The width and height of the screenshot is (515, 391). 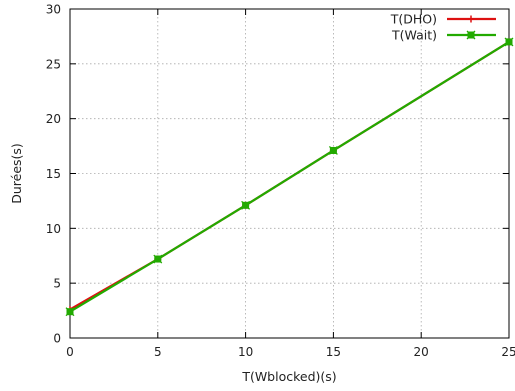 I want to click on y-tick-label: 0, so click(x=57, y=339).